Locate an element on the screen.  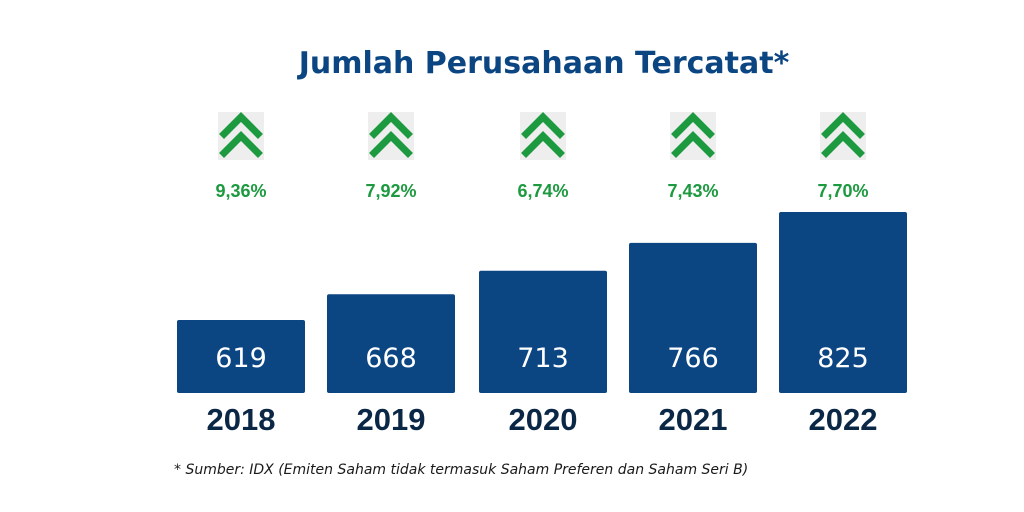
value-label-2018: 619 is located at coordinates (241, 358).